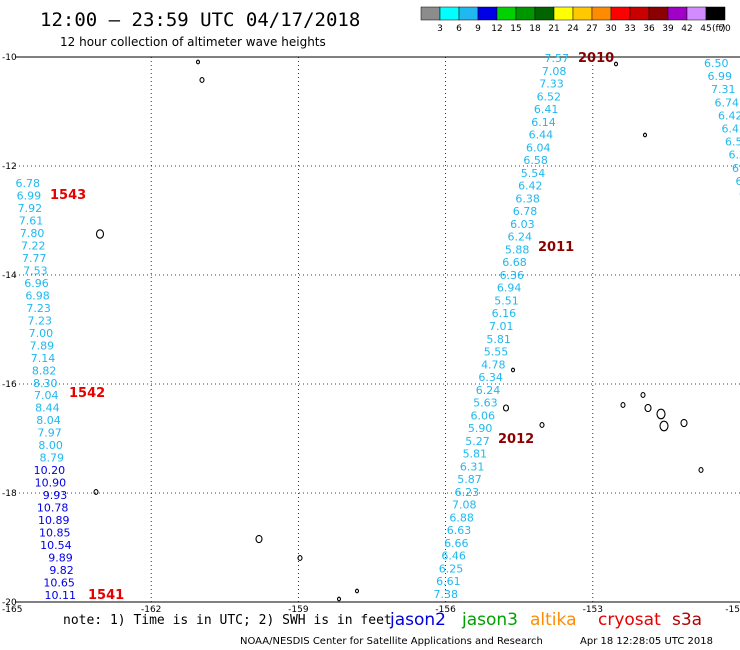  I want to click on wave-height-value: 6.31, so click(472, 466).